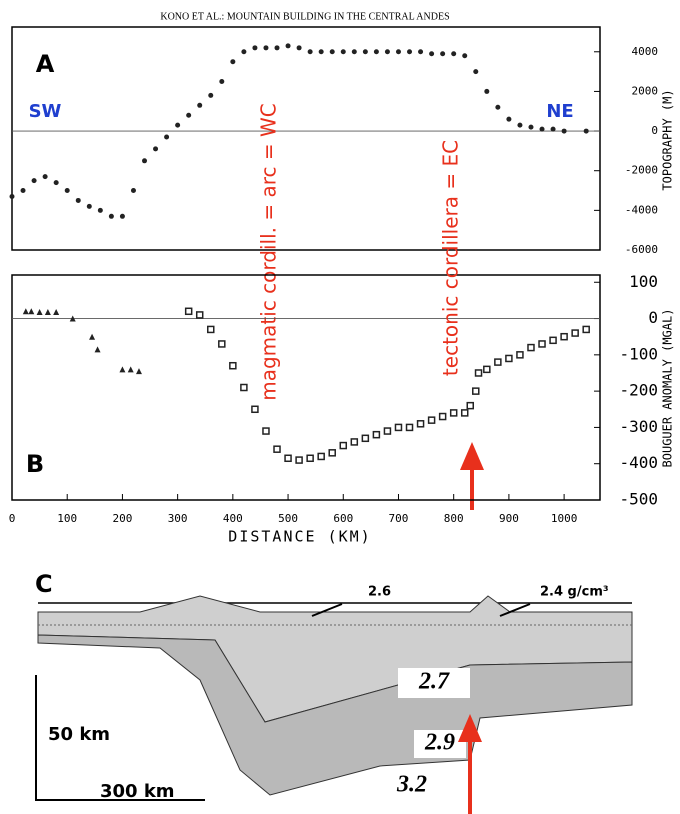  Describe the element at coordinates (638, 499) in the screenshot. I see `y-tick-label: -500` at that location.